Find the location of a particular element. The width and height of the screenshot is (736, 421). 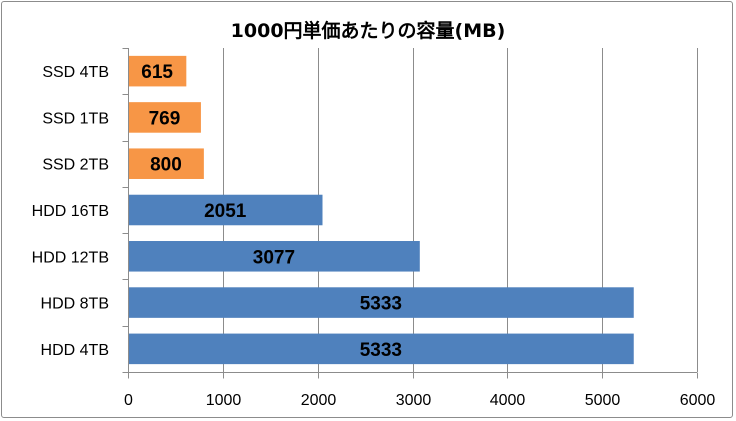

category-label: HDD 8TB is located at coordinates (75, 304).